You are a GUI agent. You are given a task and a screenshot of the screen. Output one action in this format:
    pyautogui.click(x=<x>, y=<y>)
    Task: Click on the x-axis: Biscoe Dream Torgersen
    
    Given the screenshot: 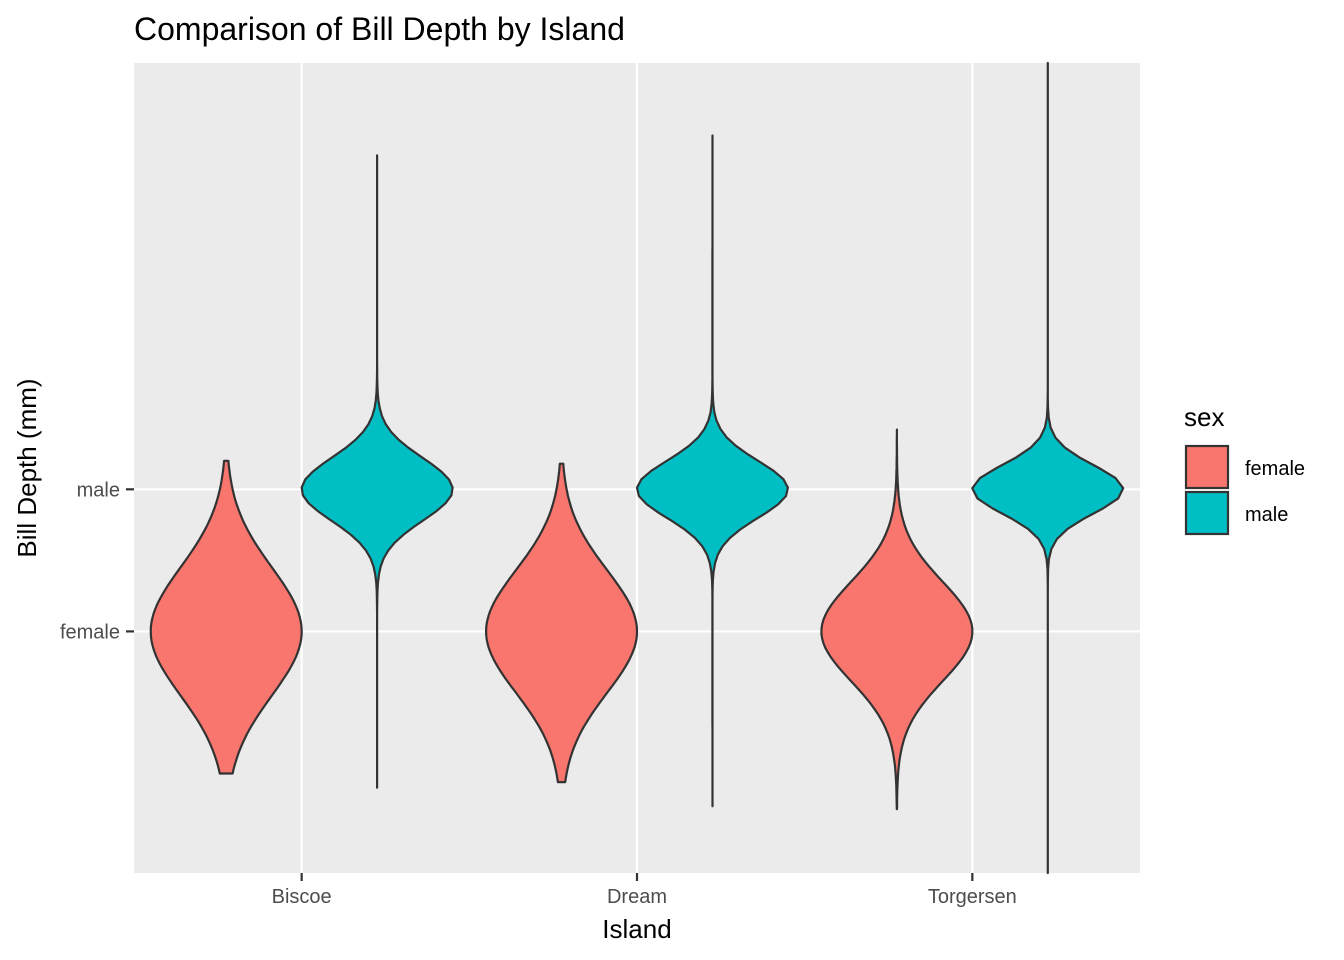 What is the action you would take?
    pyautogui.click(x=644, y=890)
    